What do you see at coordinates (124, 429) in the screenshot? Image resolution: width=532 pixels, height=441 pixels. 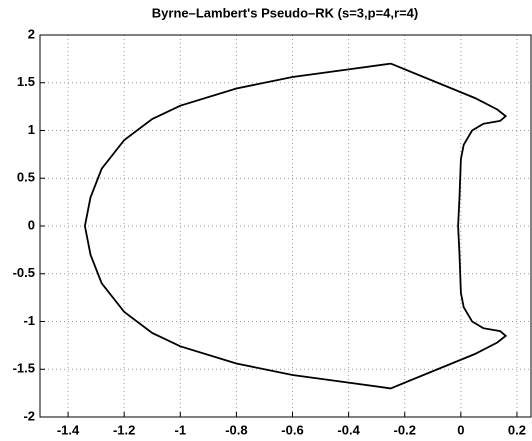 I see `x-tick-label: -1.2` at bounding box center [124, 429].